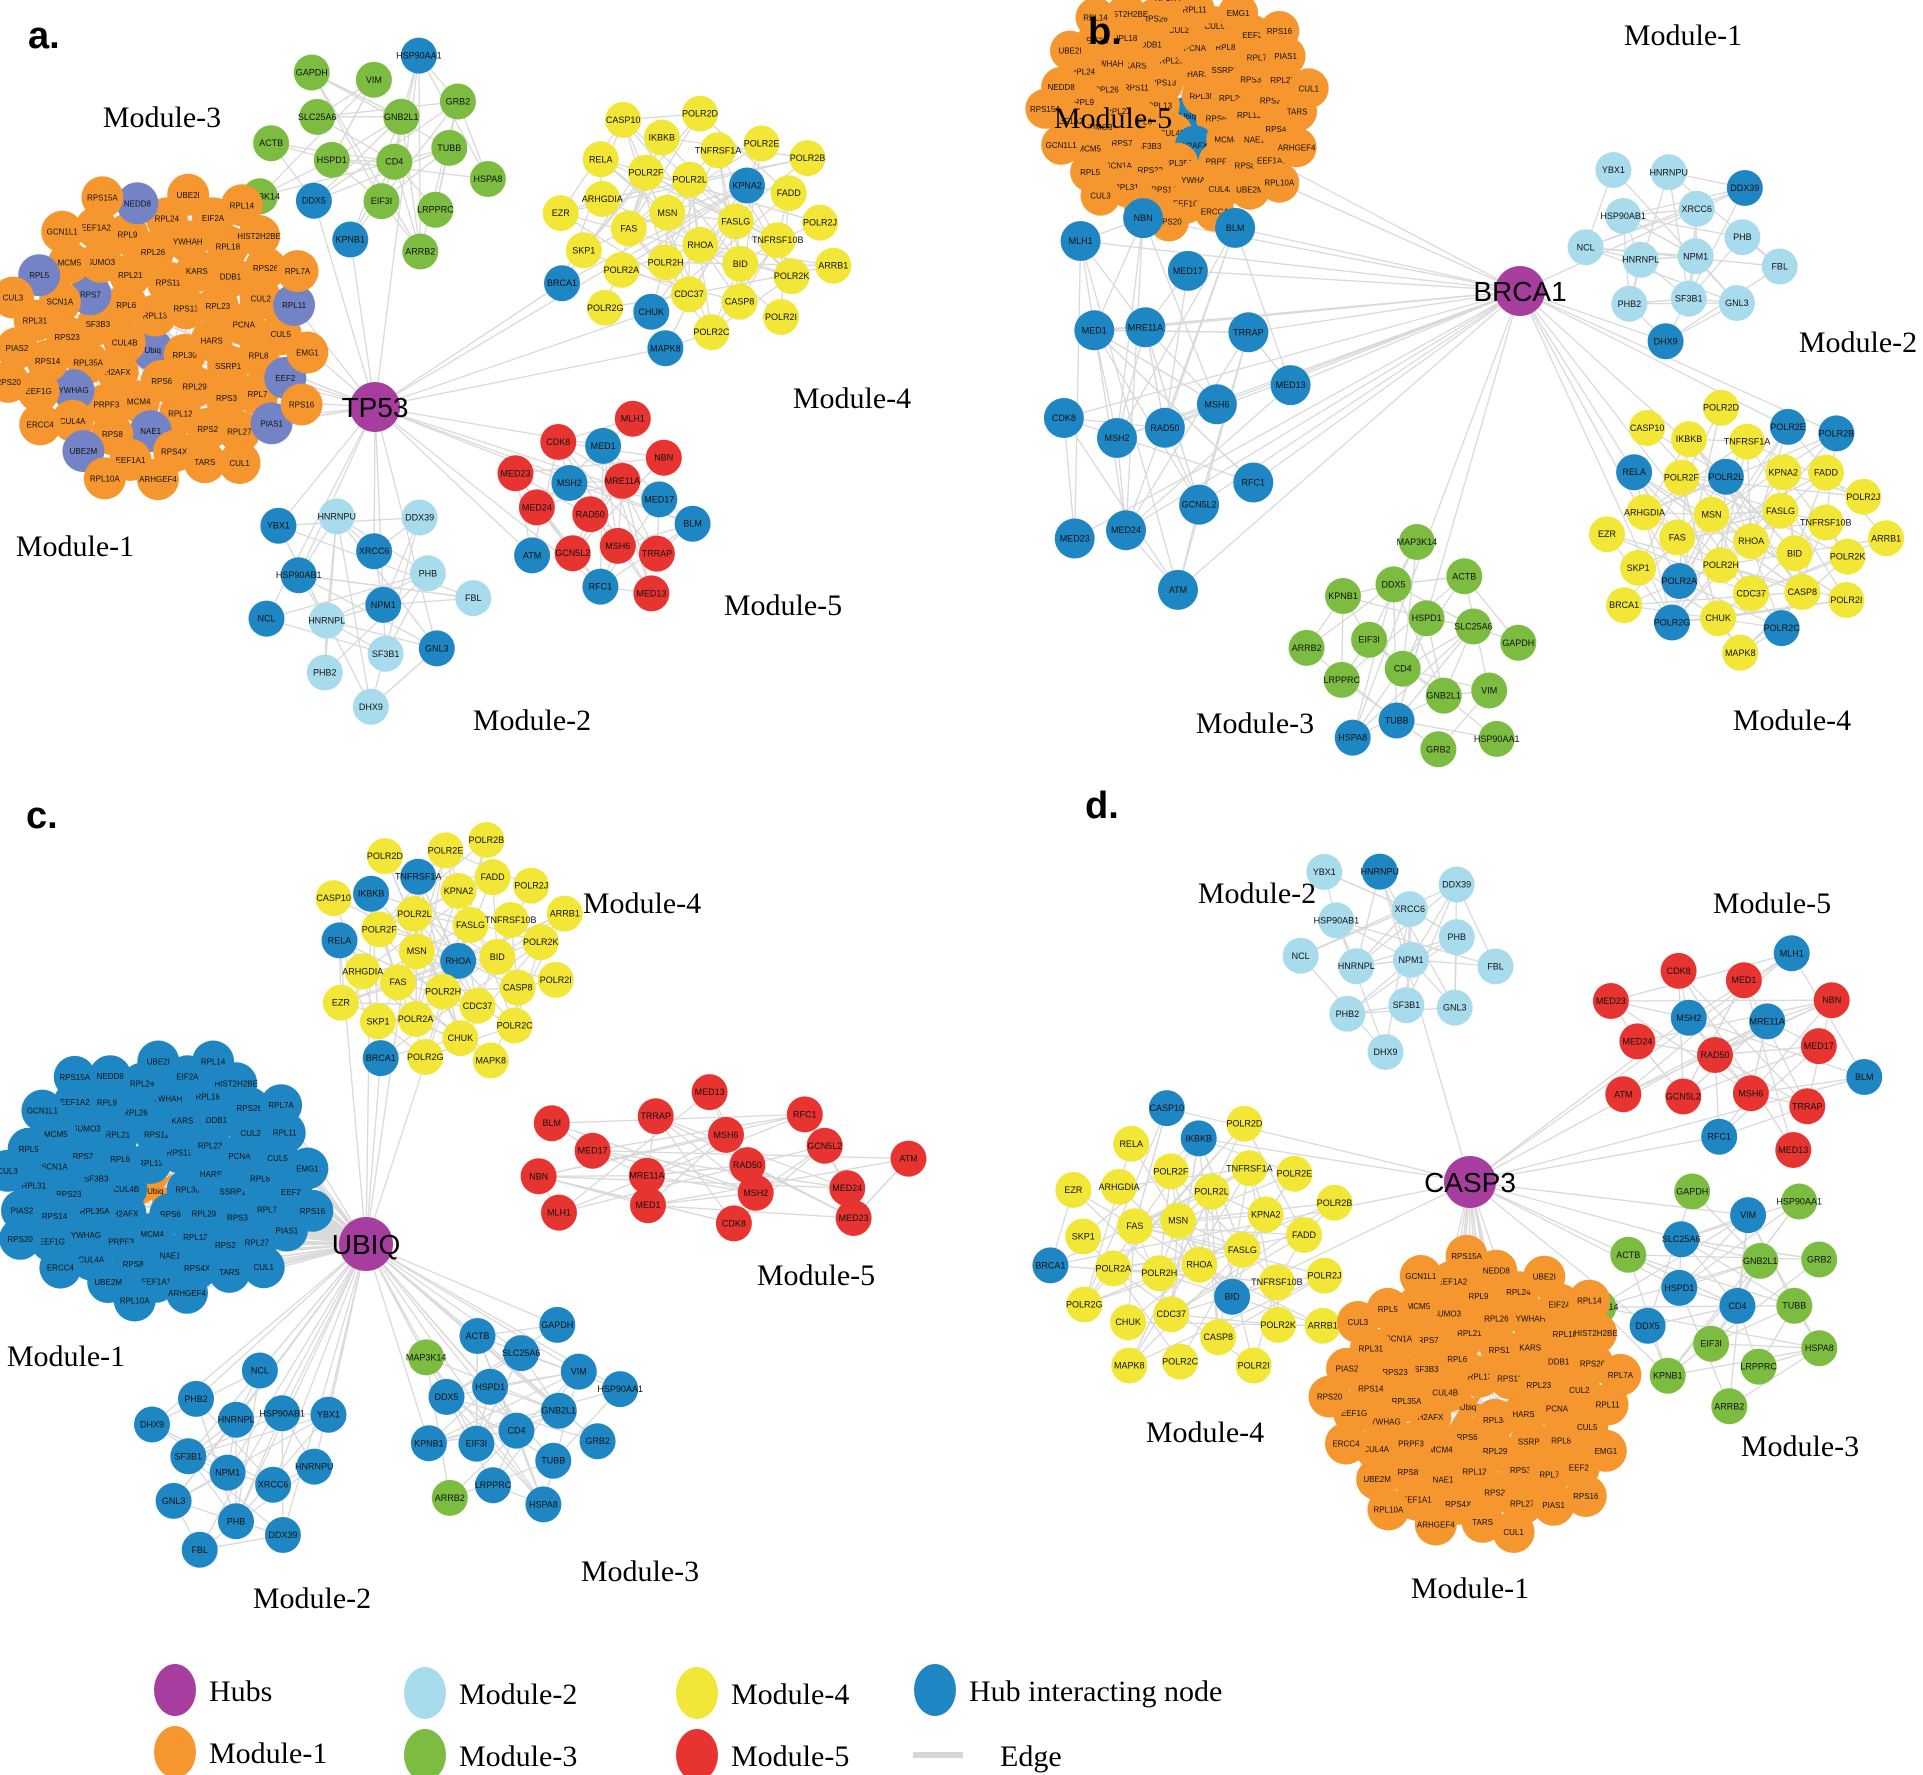  I want to click on node-label-RELA: RELA, so click(601, 159).